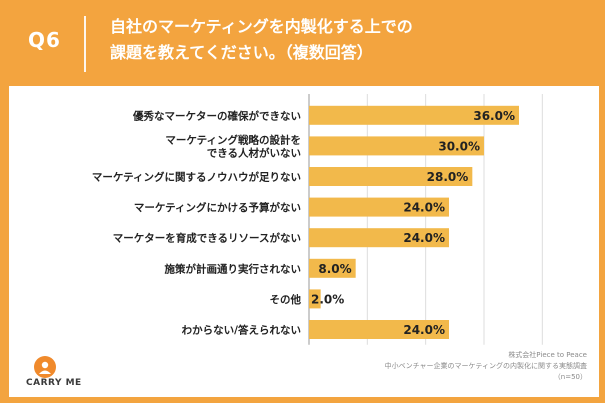  Describe the element at coordinates (216, 115) in the screenshot. I see `category-label: 優秀なマーケターの確保ができない` at that location.